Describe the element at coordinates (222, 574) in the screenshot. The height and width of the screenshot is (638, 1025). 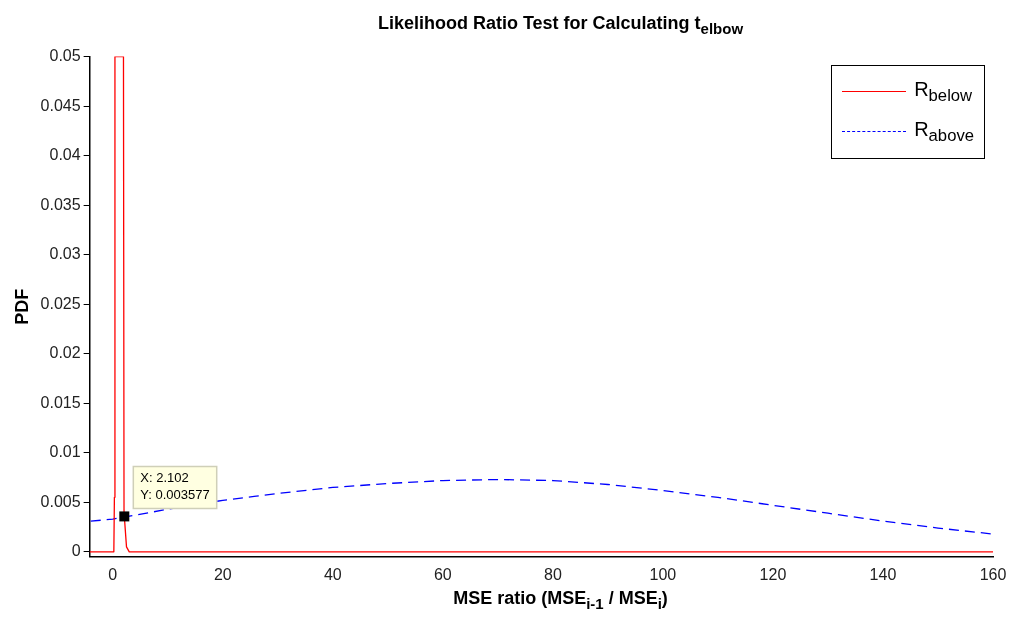
I see `x-tick-label: 20` at that location.